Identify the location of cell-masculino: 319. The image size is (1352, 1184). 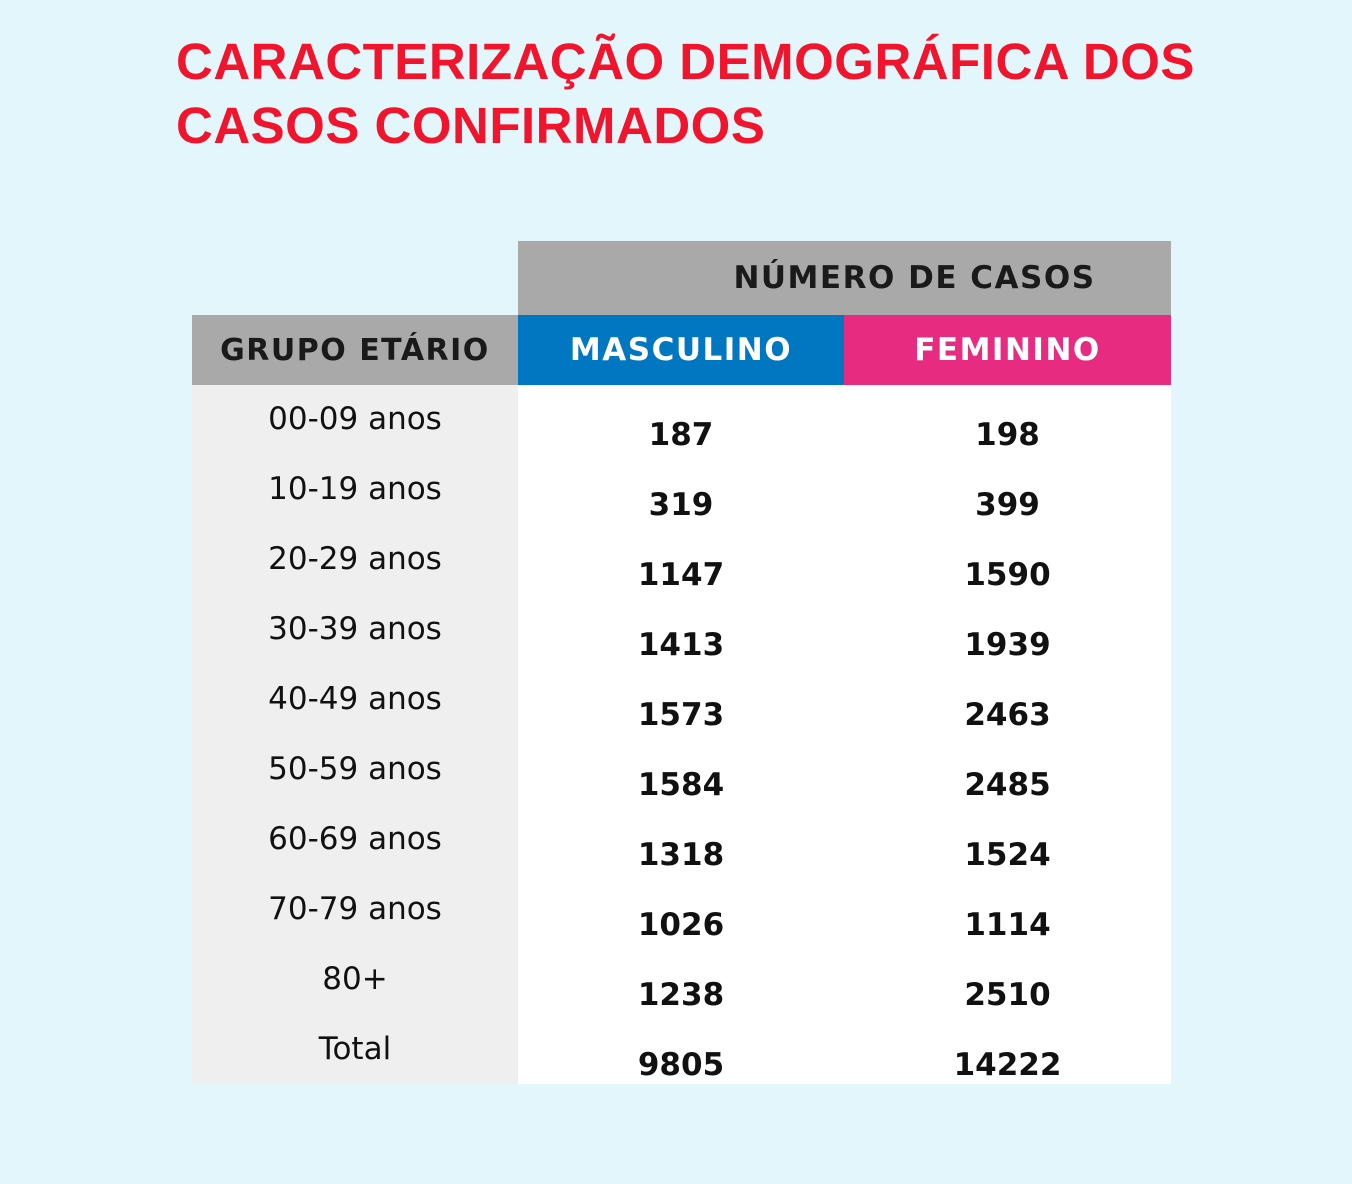
(681, 505).